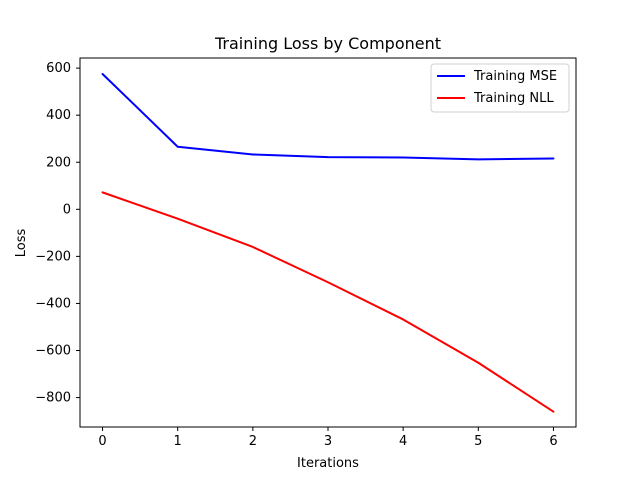  Describe the element at coordinates (513, 98) in the screenshot. I see `legend-label-training-nll: Training NLL` at that location.